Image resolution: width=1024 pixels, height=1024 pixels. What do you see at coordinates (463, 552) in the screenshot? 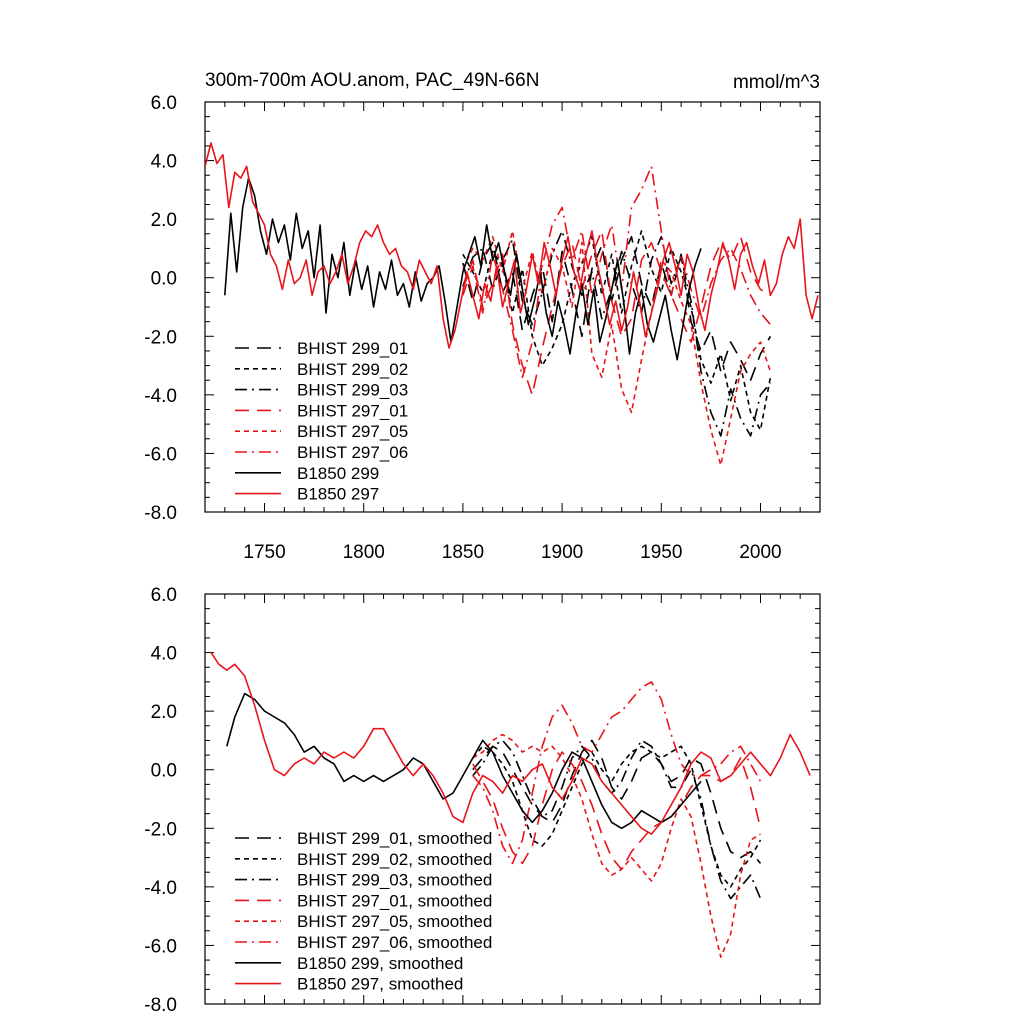
I see `x-tick-label: 1850` at bounding box center [463, 552].